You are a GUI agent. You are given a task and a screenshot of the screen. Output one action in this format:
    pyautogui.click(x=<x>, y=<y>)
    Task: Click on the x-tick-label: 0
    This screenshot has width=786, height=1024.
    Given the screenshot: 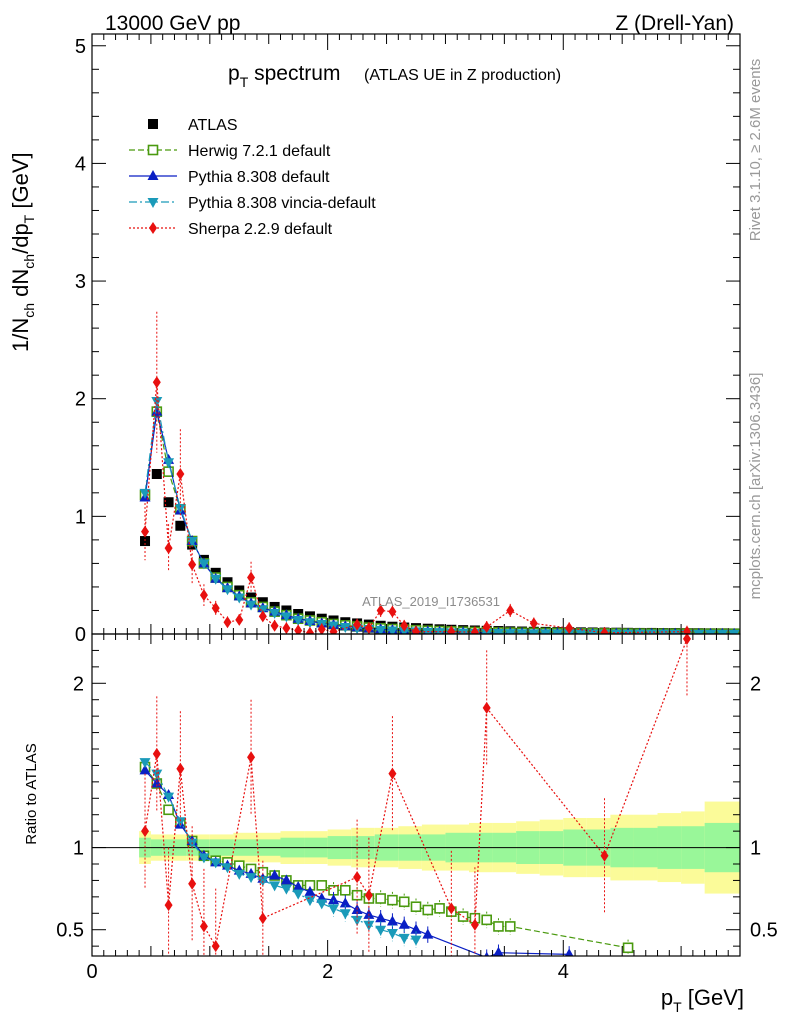 What is the action you would take?
    pyautogui.click(x=91, y=972)
    